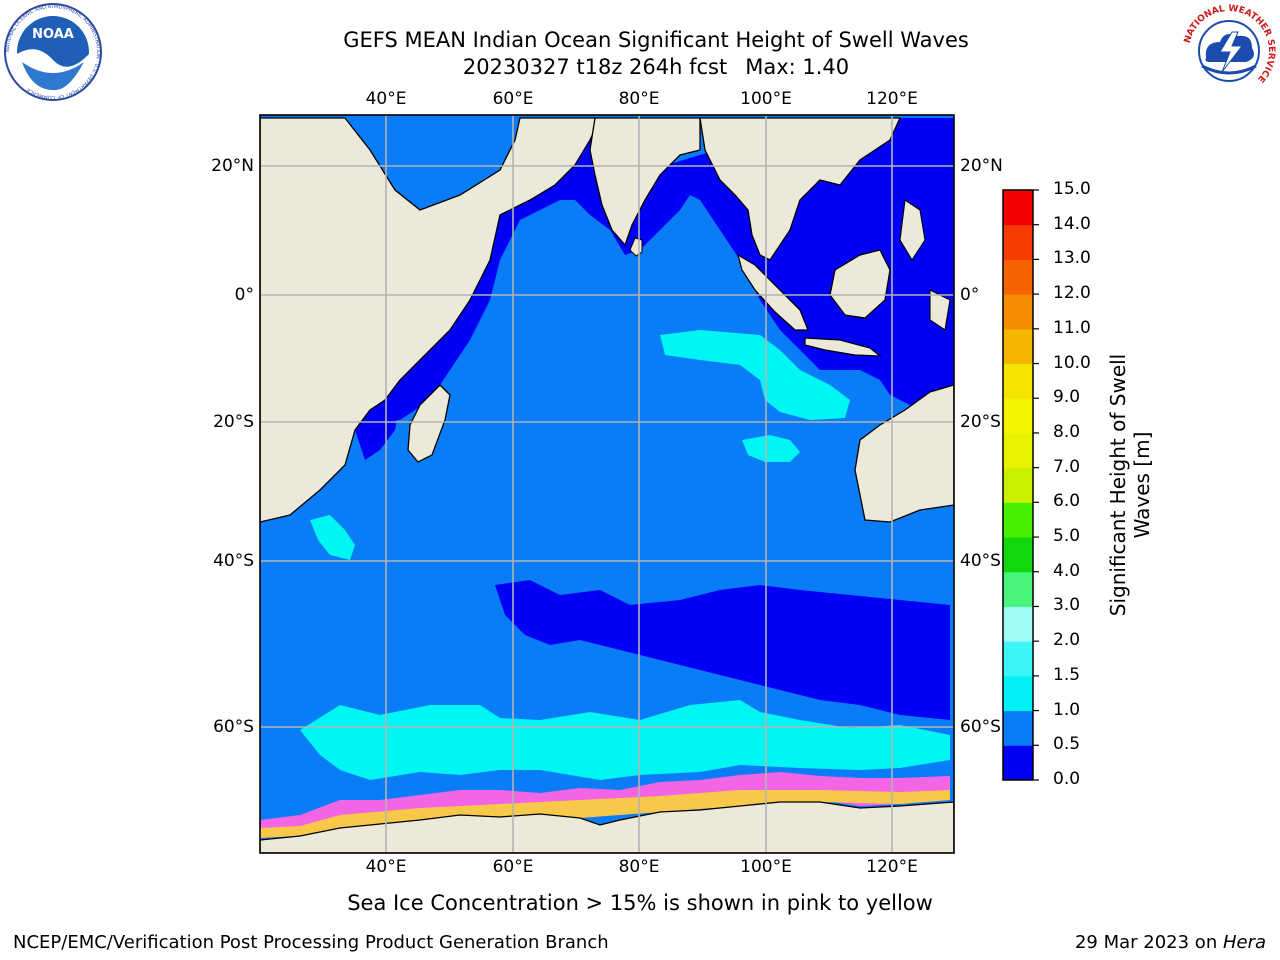 The image size is (1280, 960). Describe the element at coordinates (386, 99) in the screenshot. I see `lon-tick-top: 40°E` at that location.